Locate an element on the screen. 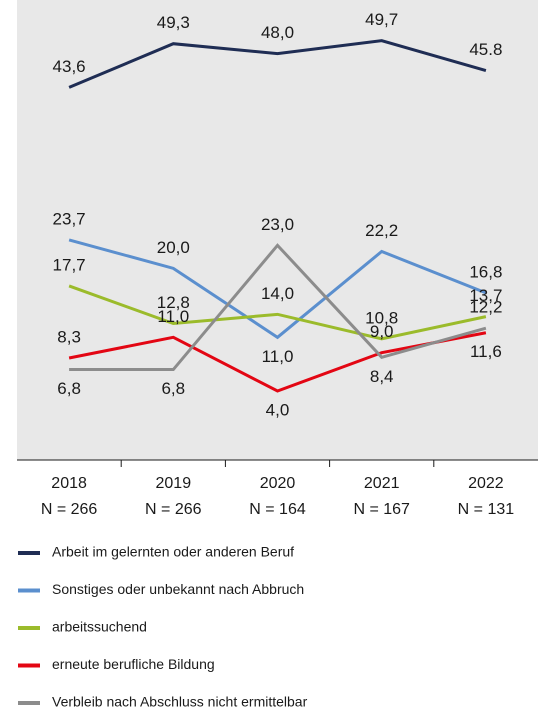  data-label: 8,3 is located at coordinates (69, 337).